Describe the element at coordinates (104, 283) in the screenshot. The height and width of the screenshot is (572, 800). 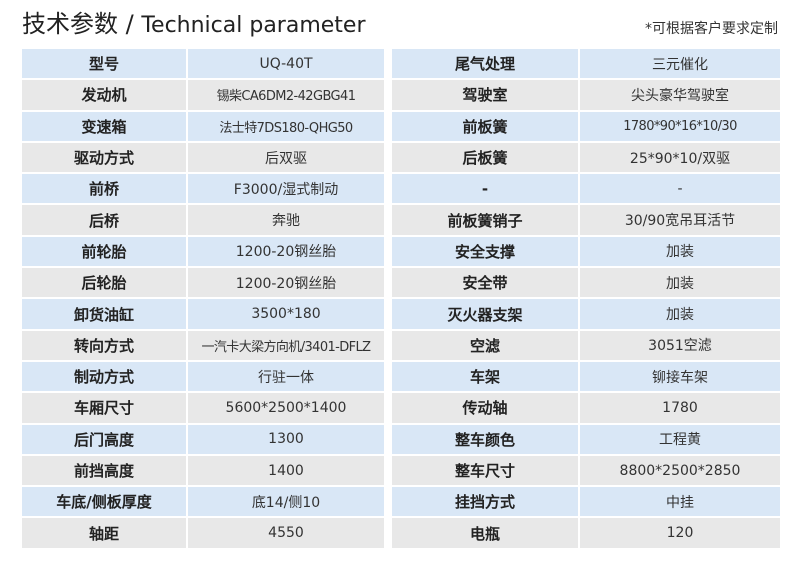
I see `param-label: 后轮胎` at that location.